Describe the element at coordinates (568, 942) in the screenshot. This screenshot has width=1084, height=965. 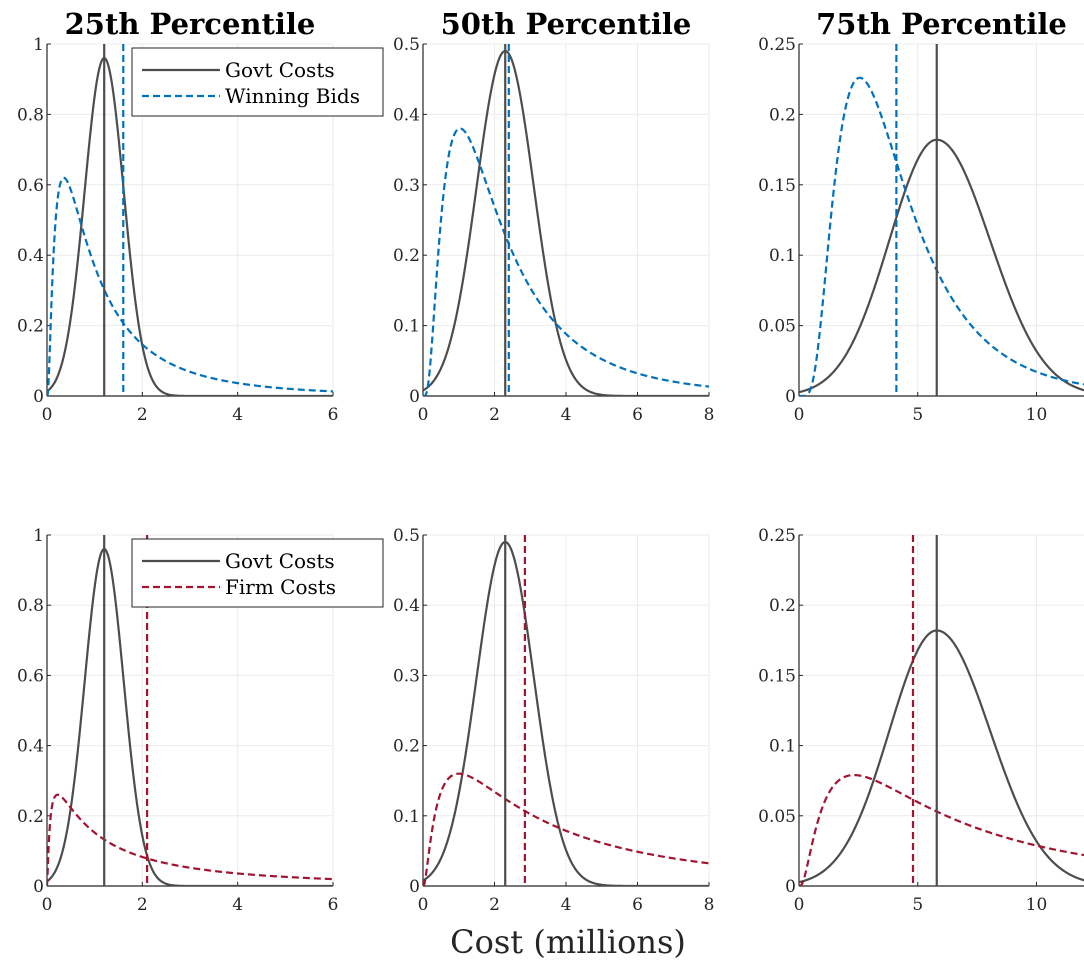
I see `x-axis-label: Cost (millions)` at that location.